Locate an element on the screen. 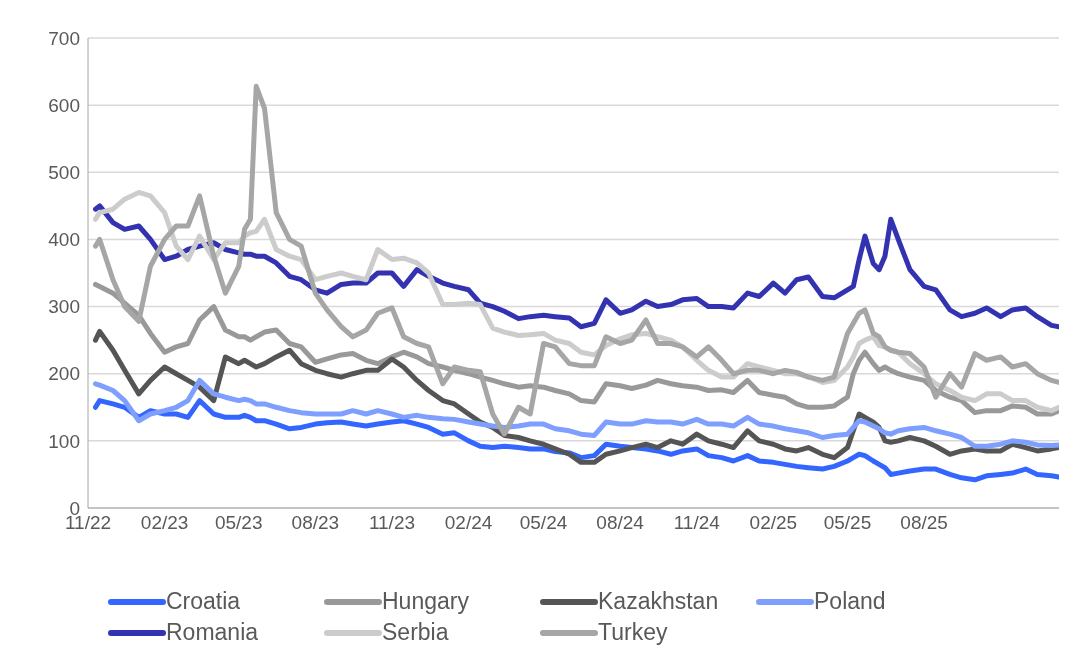  legend-label: Kazakhstan is located at coordinates (658, 601).